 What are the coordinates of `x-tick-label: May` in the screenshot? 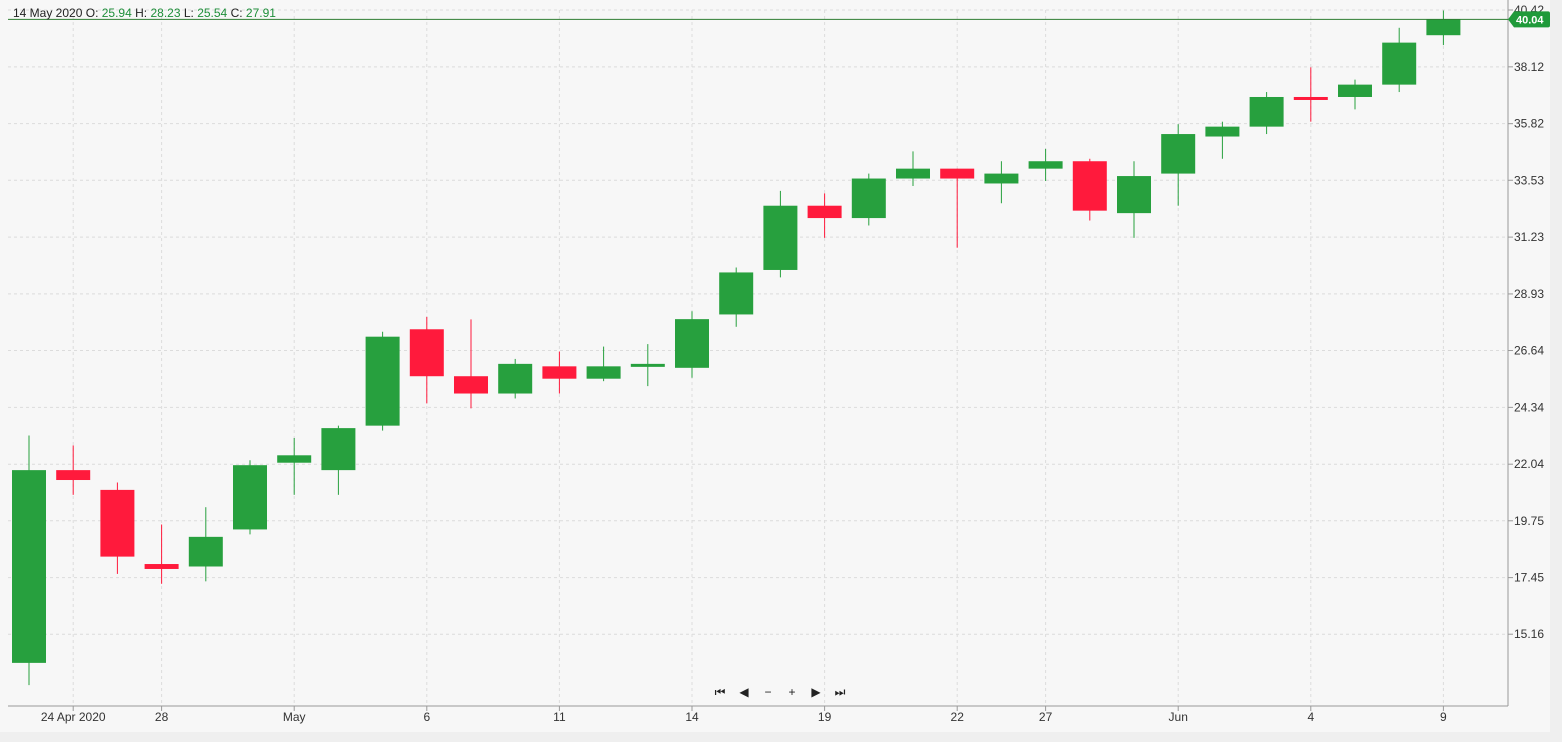 It's located at (294, 717).